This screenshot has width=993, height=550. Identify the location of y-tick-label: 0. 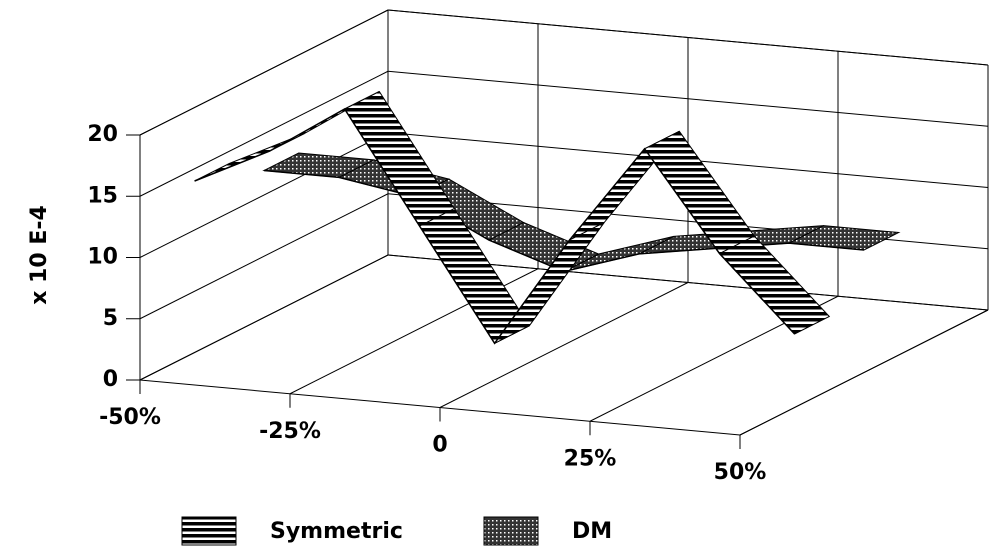
(110, 379).